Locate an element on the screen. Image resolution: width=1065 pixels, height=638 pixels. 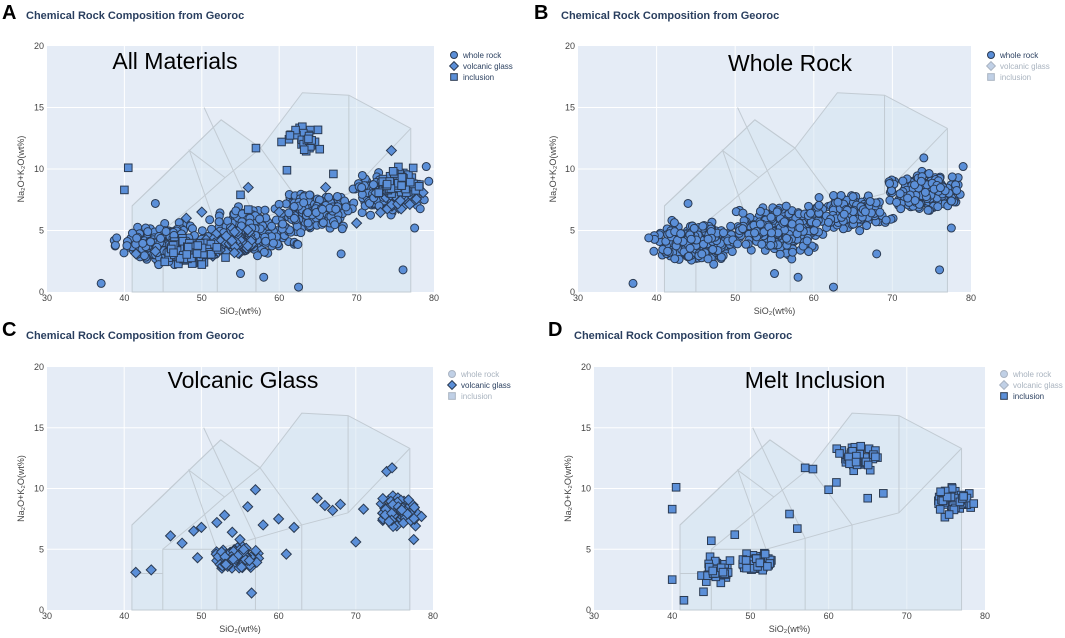
panel-d-legend: whole rock volcanic glass inclusion is located at coordinates (1030, 385).